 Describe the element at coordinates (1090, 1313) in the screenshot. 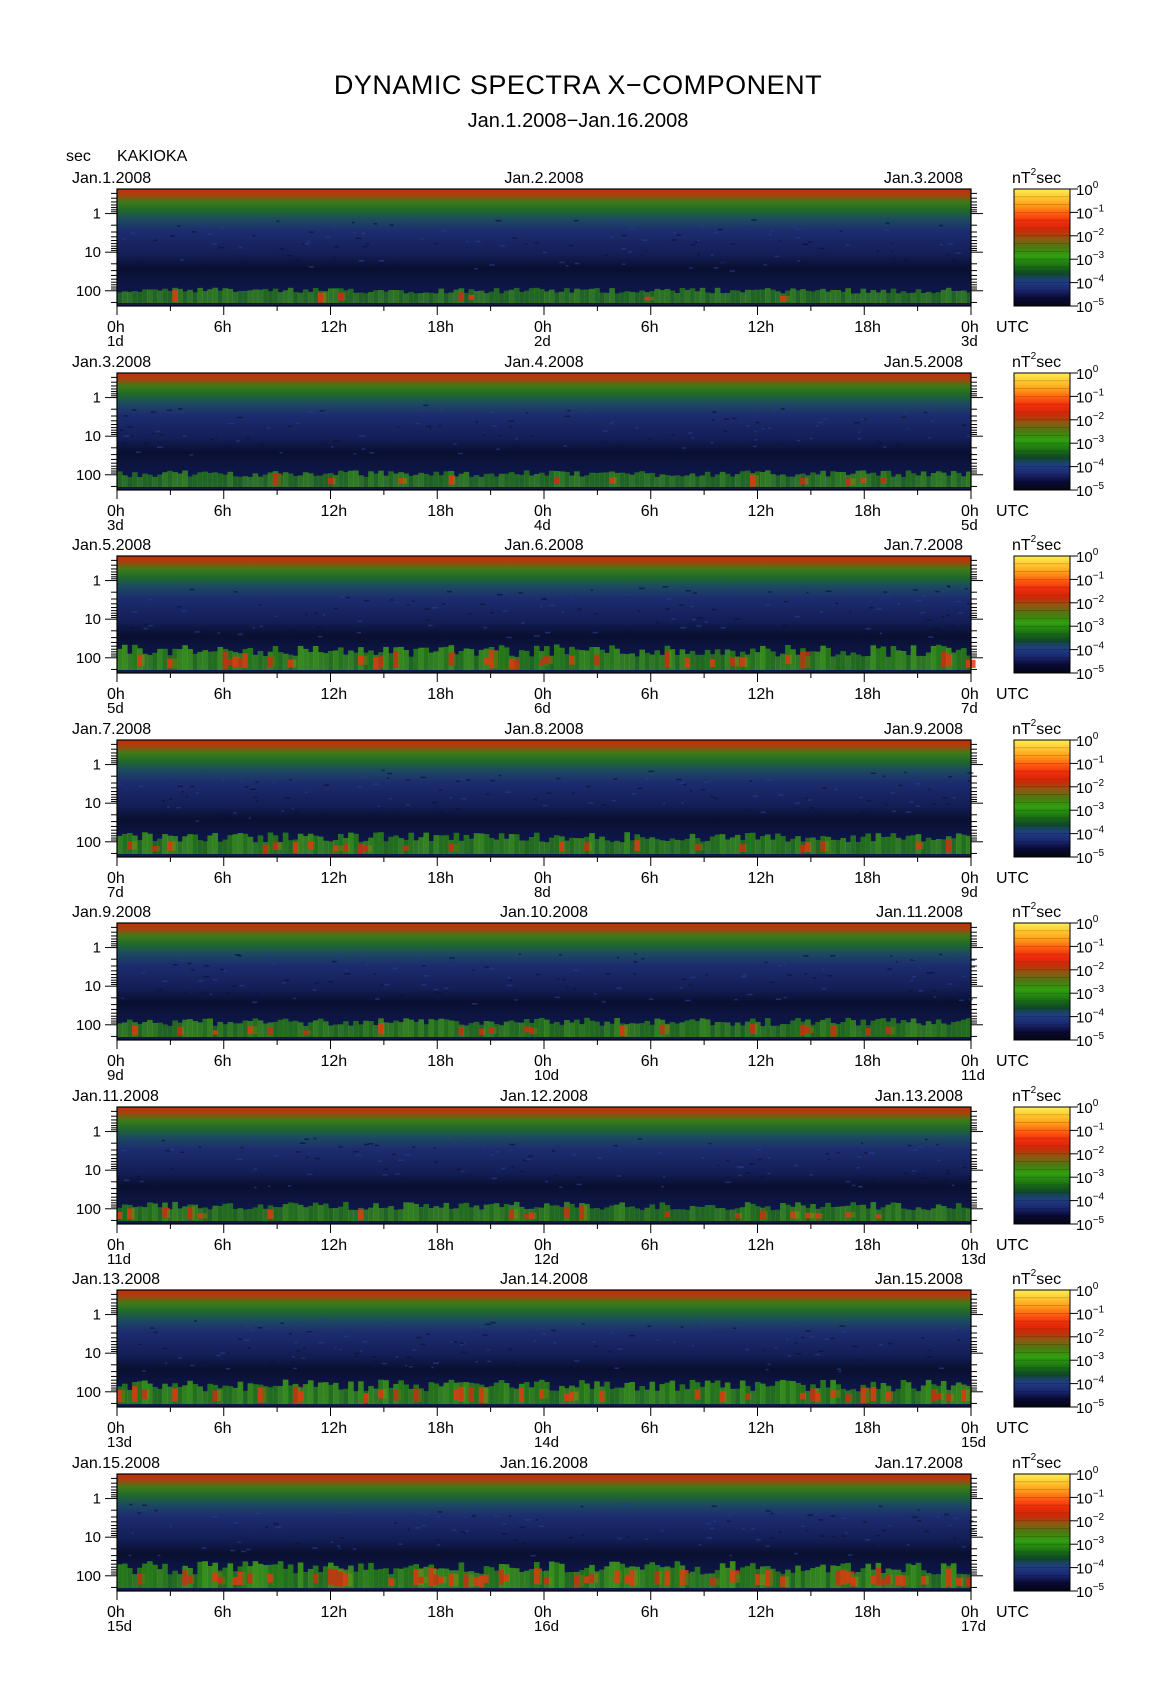

I see `colorbar-tick-label: 10⁻¹` at that location.